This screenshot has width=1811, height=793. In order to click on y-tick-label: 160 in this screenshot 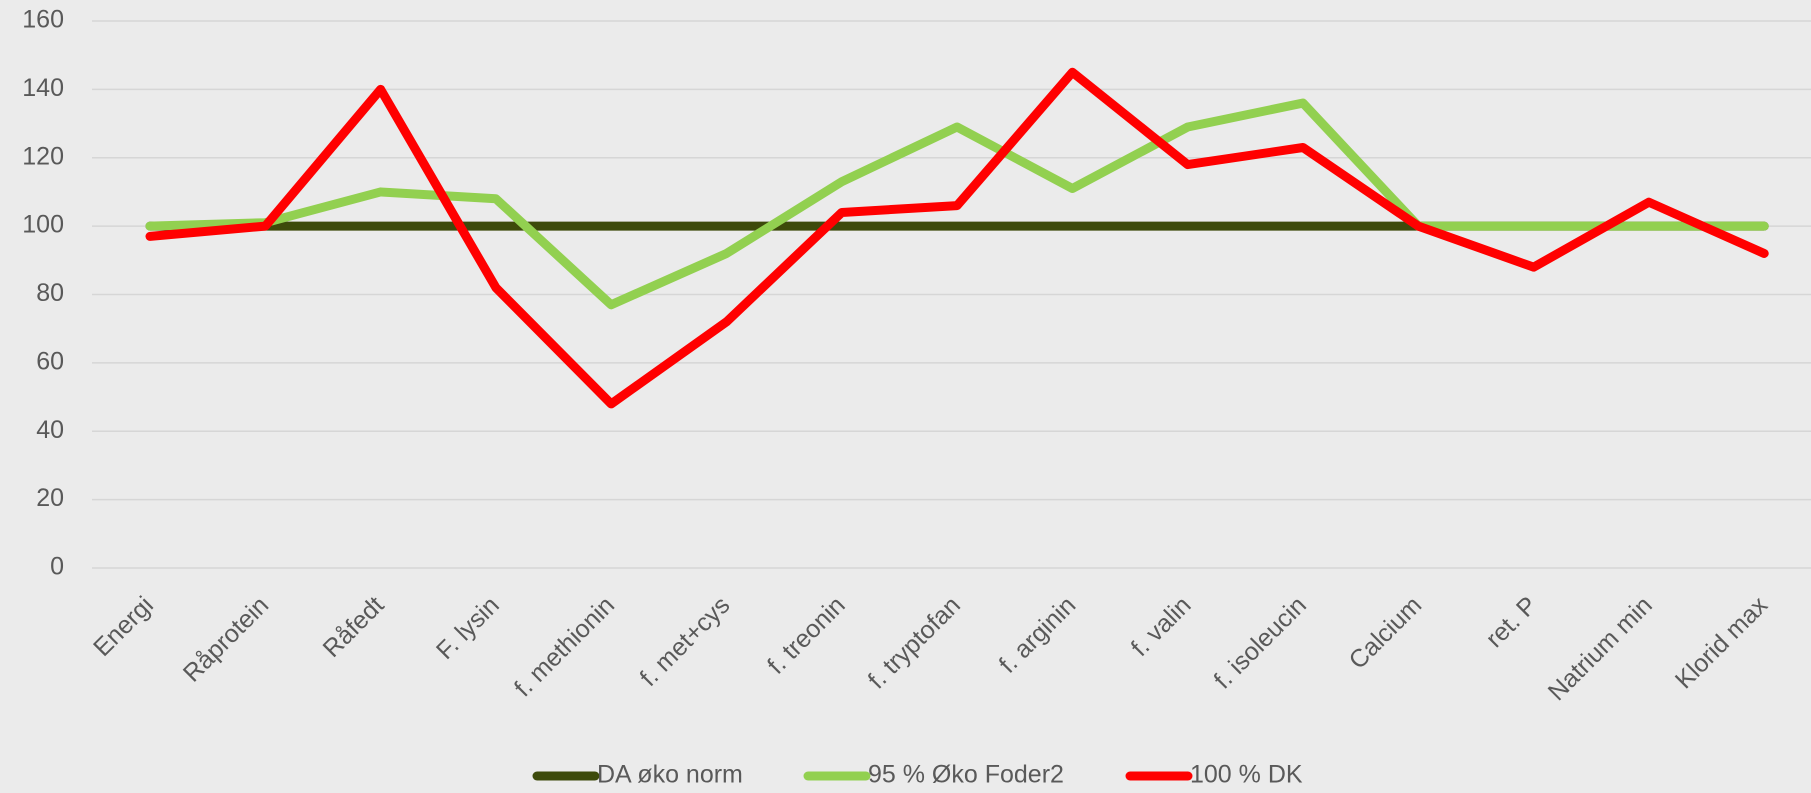, I will do `click(43, 20)`.